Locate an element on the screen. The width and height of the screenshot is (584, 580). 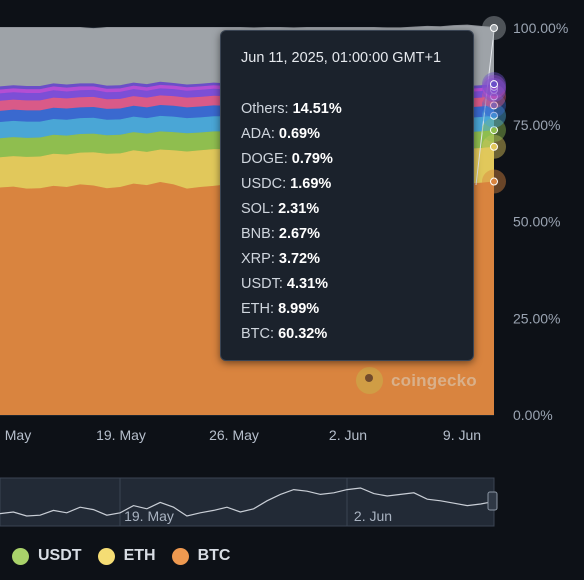
x-axis-ticks: May 19. May 26. May 2. Jun 9. Jun is located at coordinates (243, 435).